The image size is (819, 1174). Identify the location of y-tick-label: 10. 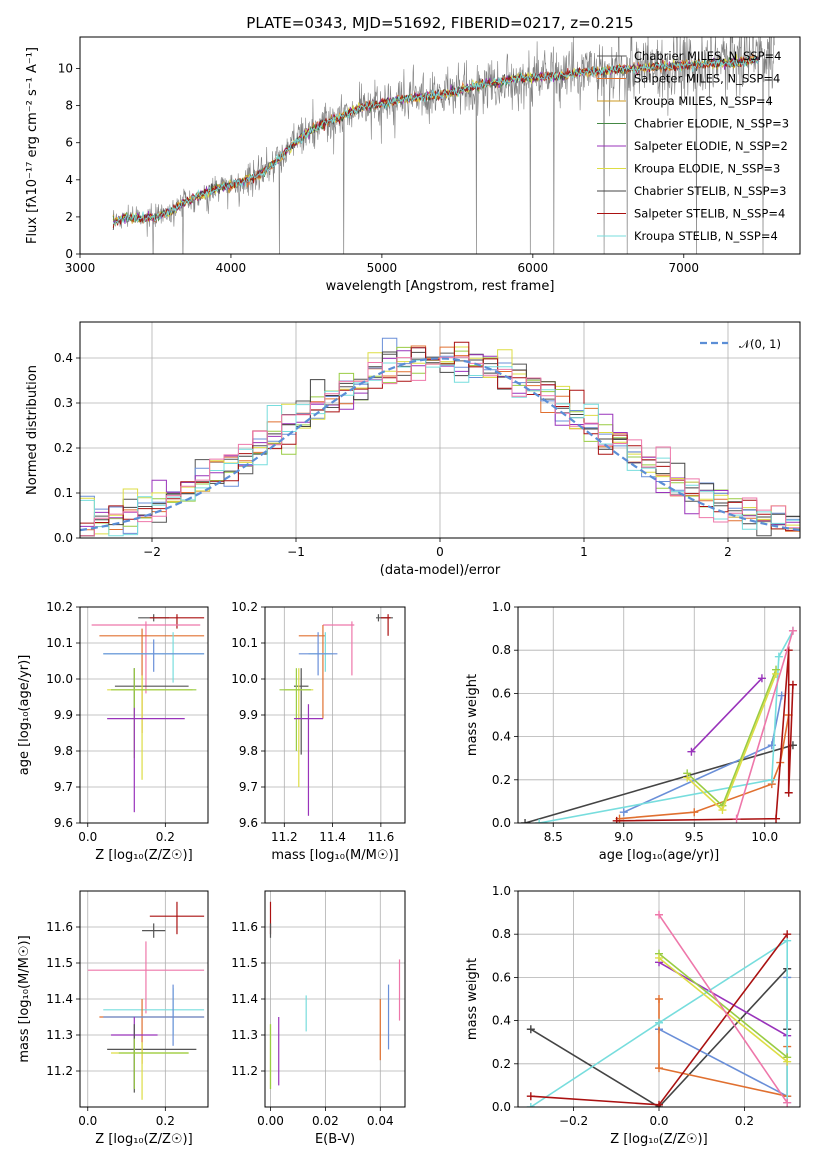
(65, 69).